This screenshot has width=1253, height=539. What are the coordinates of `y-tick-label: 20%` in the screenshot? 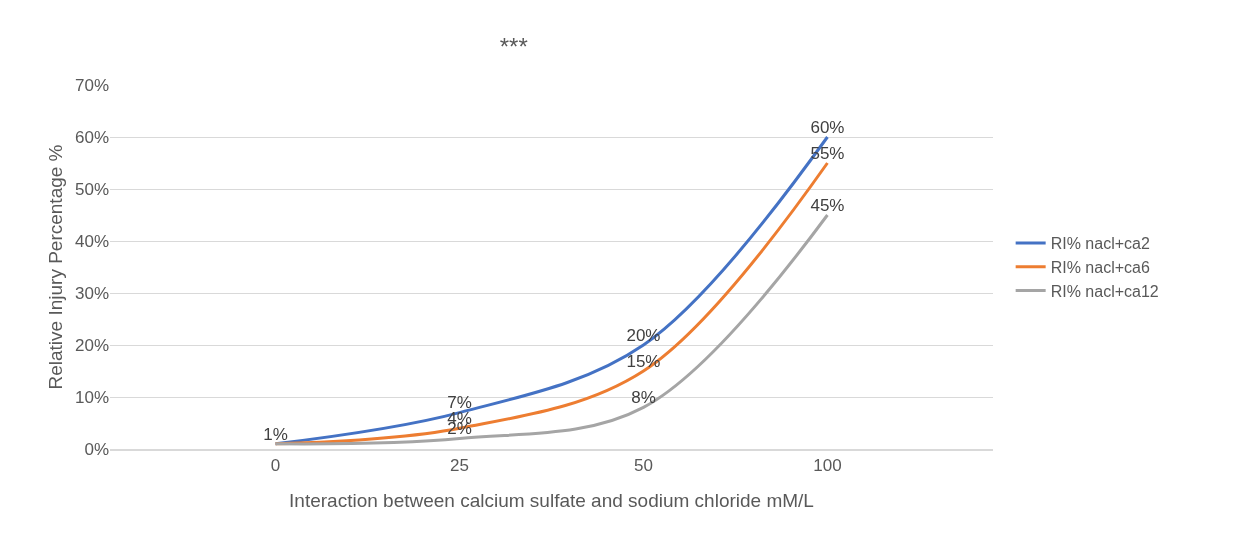 It's located at (91, 345).